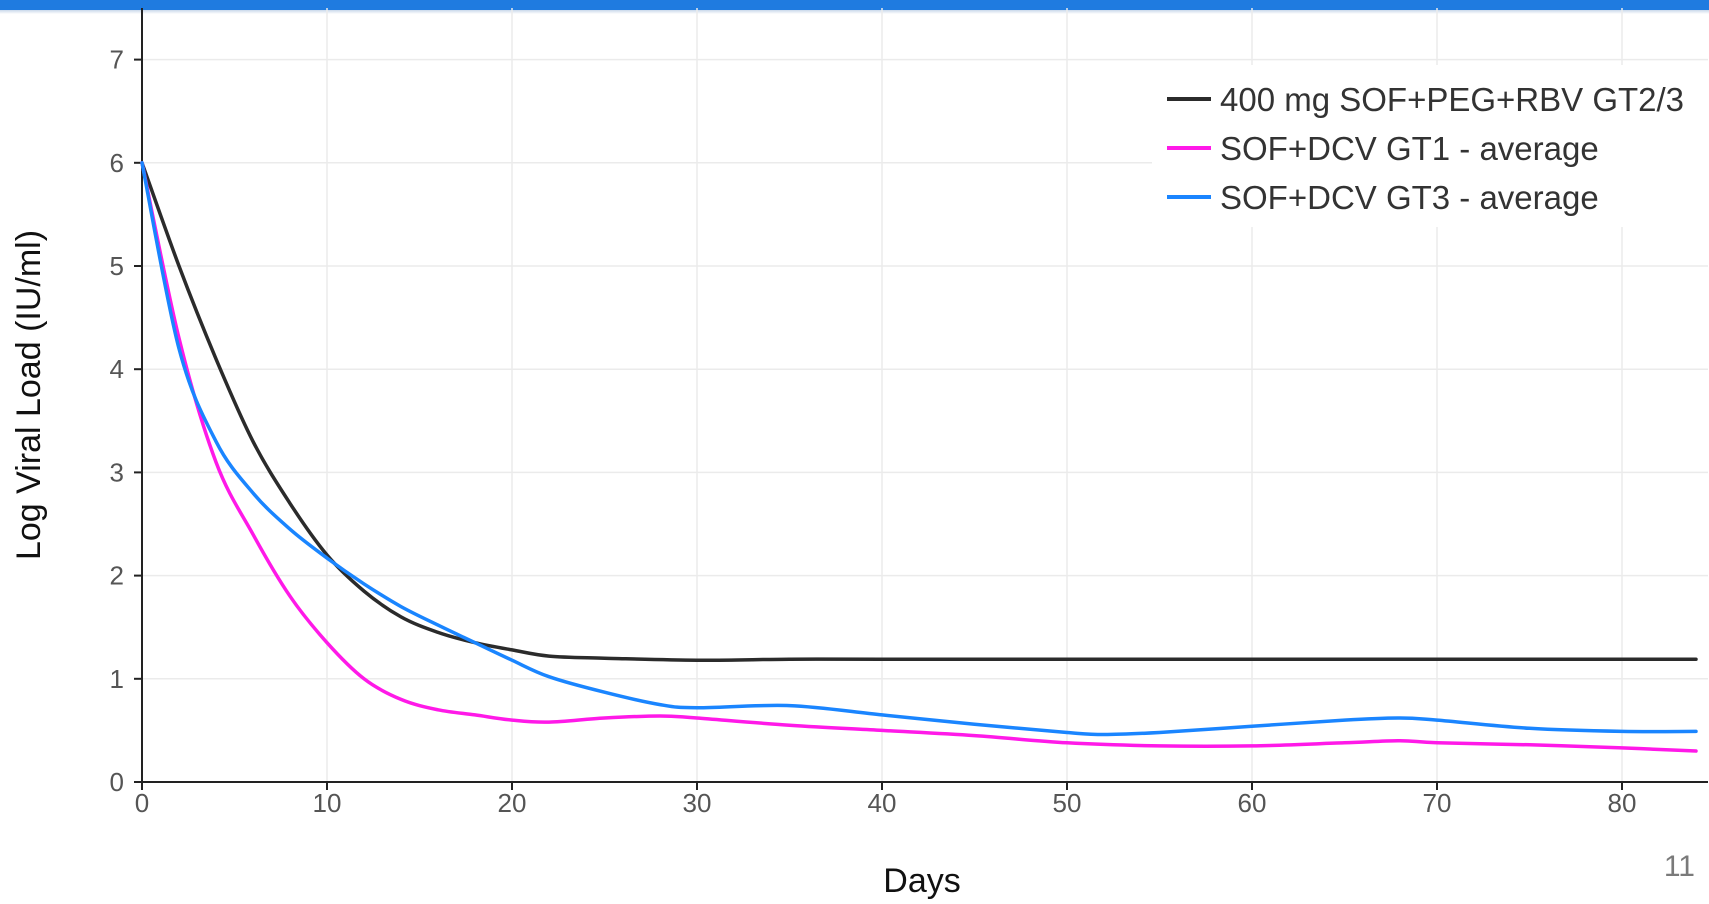  What do you see at coordinates (117, 576) in the screenshot?
I see `y-tick-label: 2` at bounding box center [117, 576].